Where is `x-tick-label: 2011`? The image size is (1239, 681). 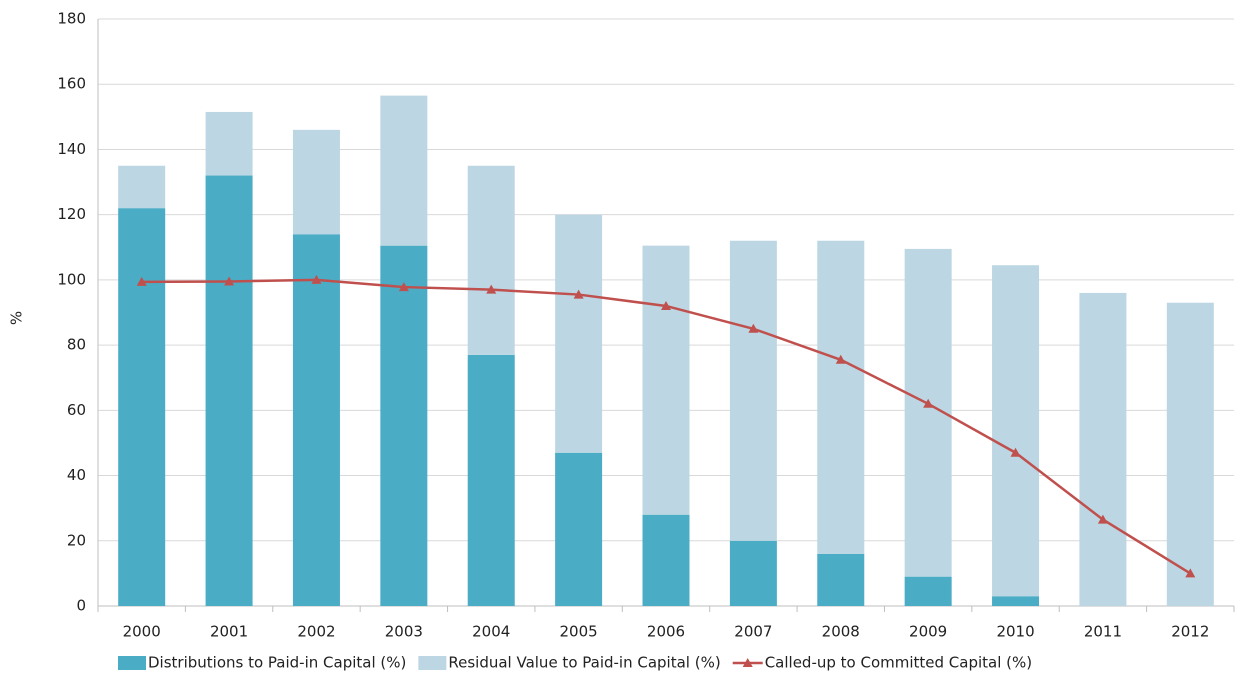 x-tick-label: 2011 is located at coordinates (1103, 632).